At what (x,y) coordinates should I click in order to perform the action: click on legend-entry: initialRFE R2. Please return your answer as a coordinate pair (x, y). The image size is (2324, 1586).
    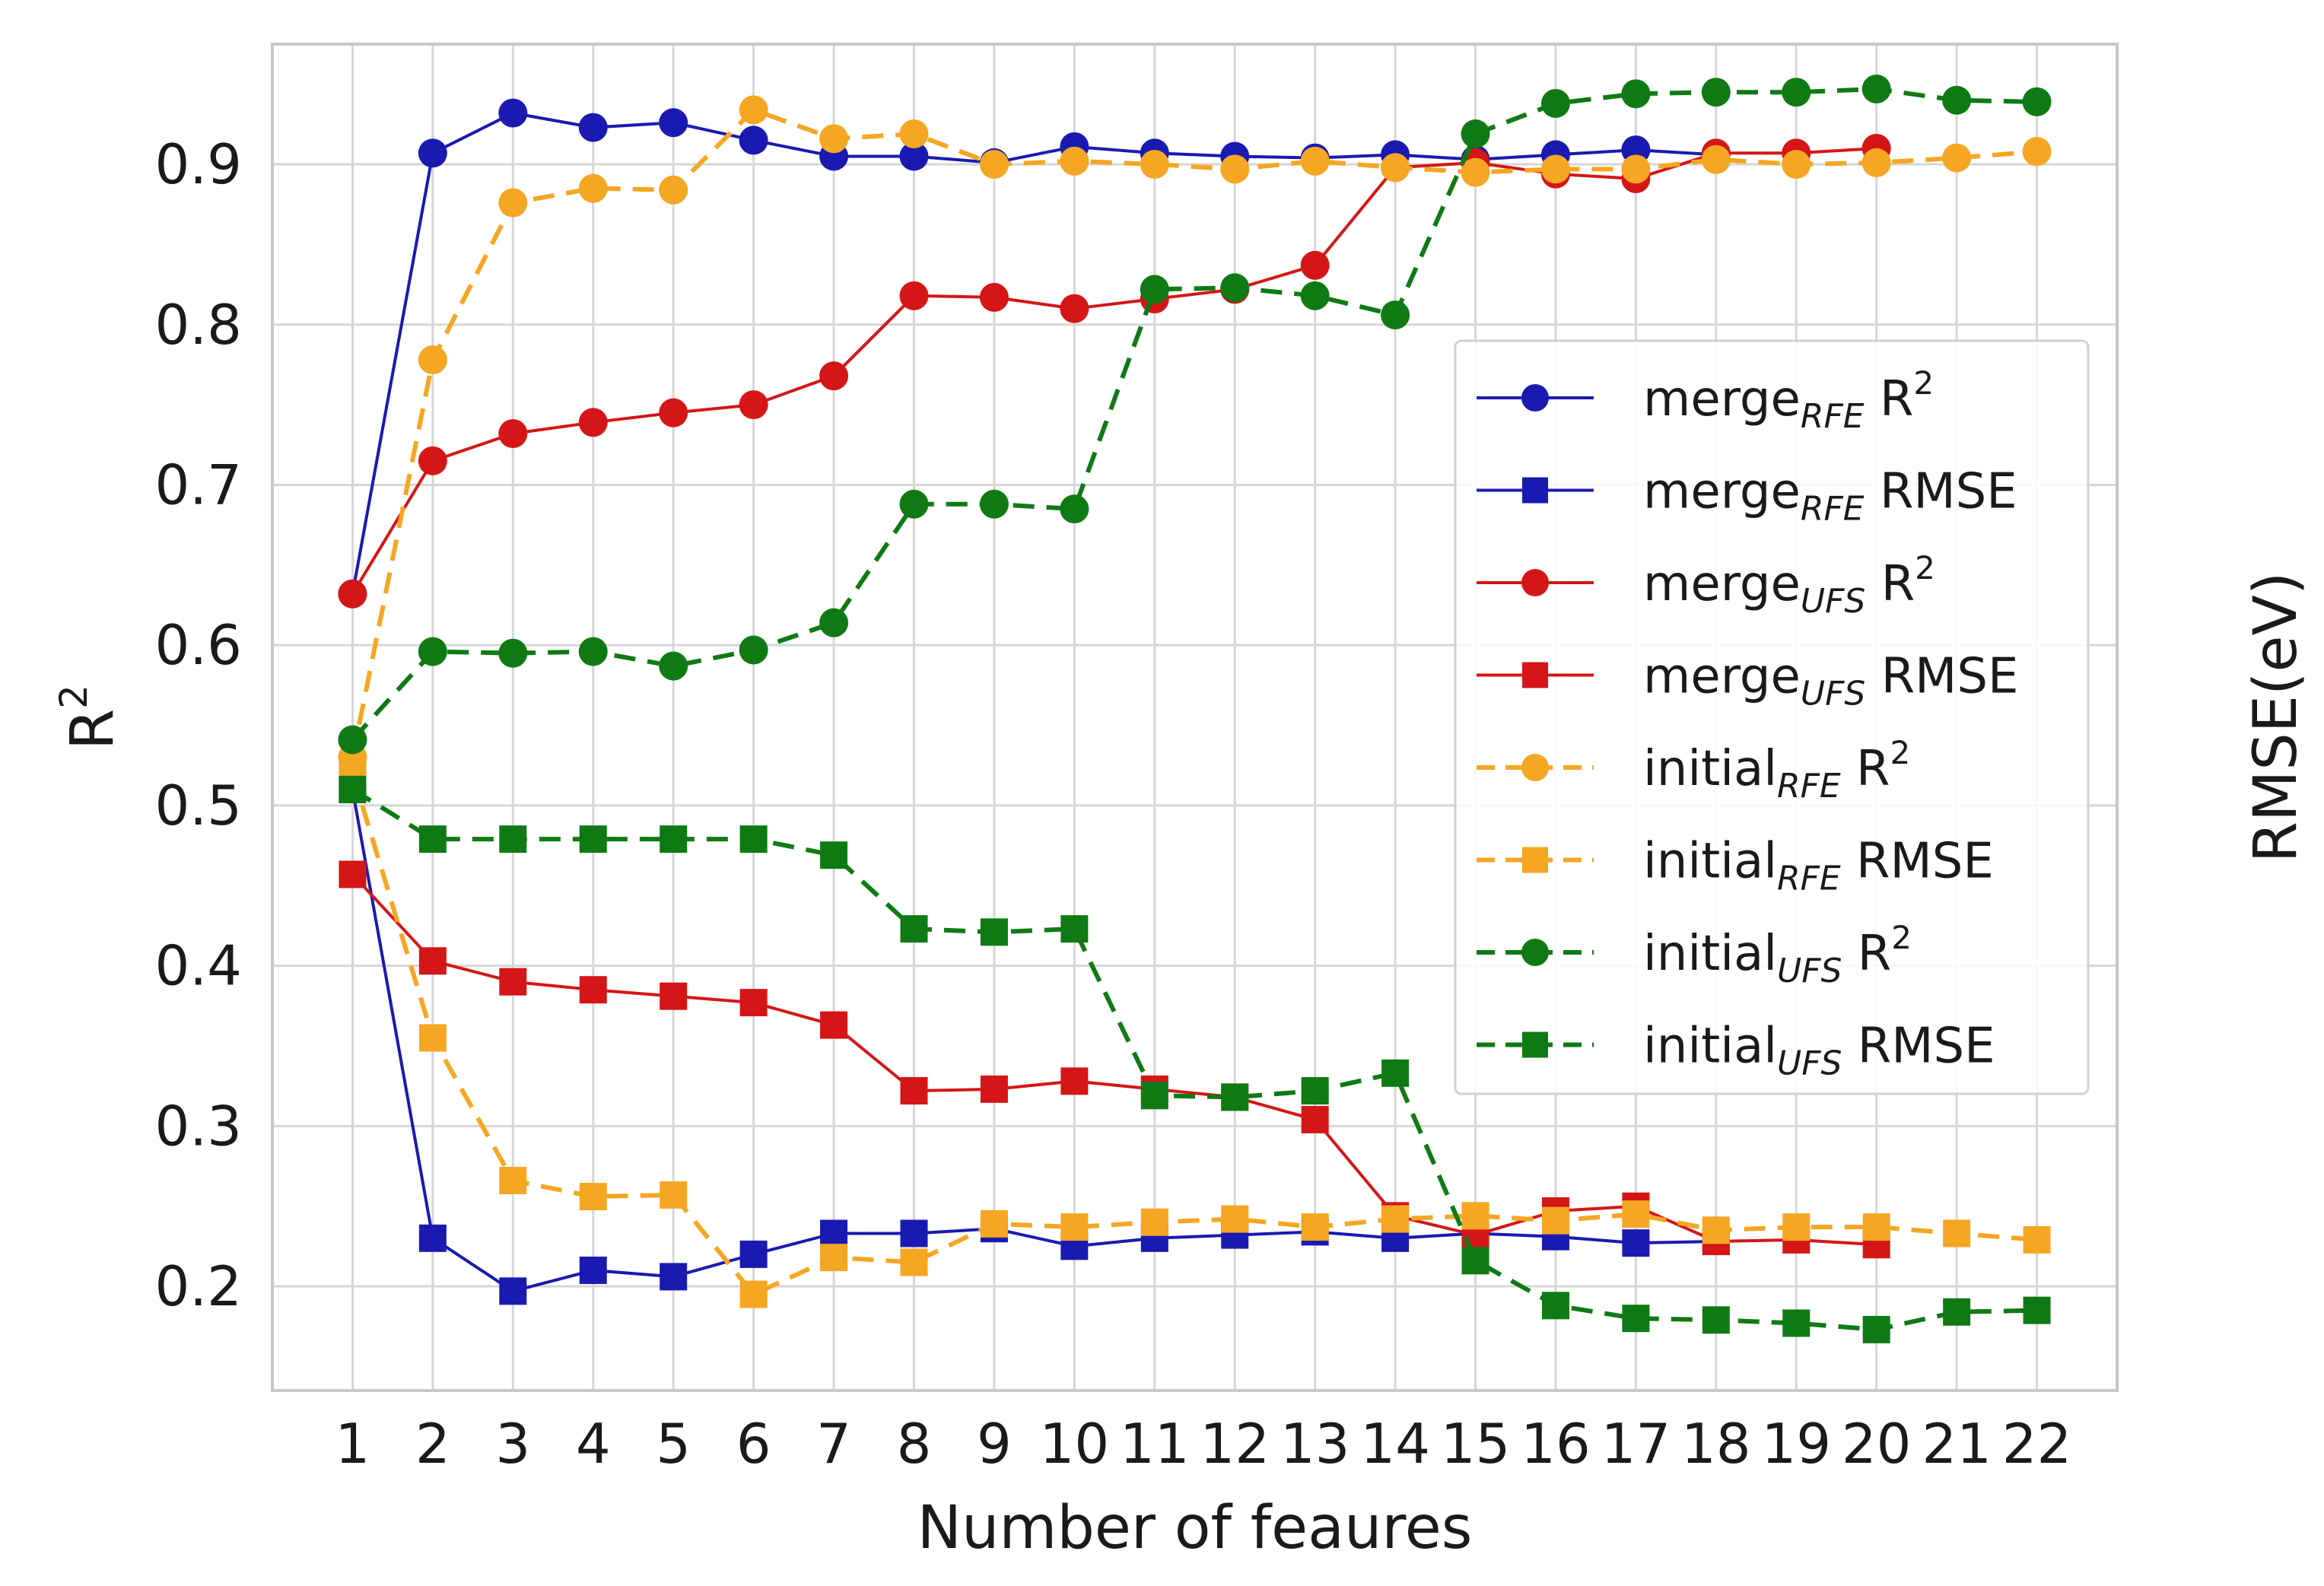
    Looking at the image, I should click on (1693, 770).